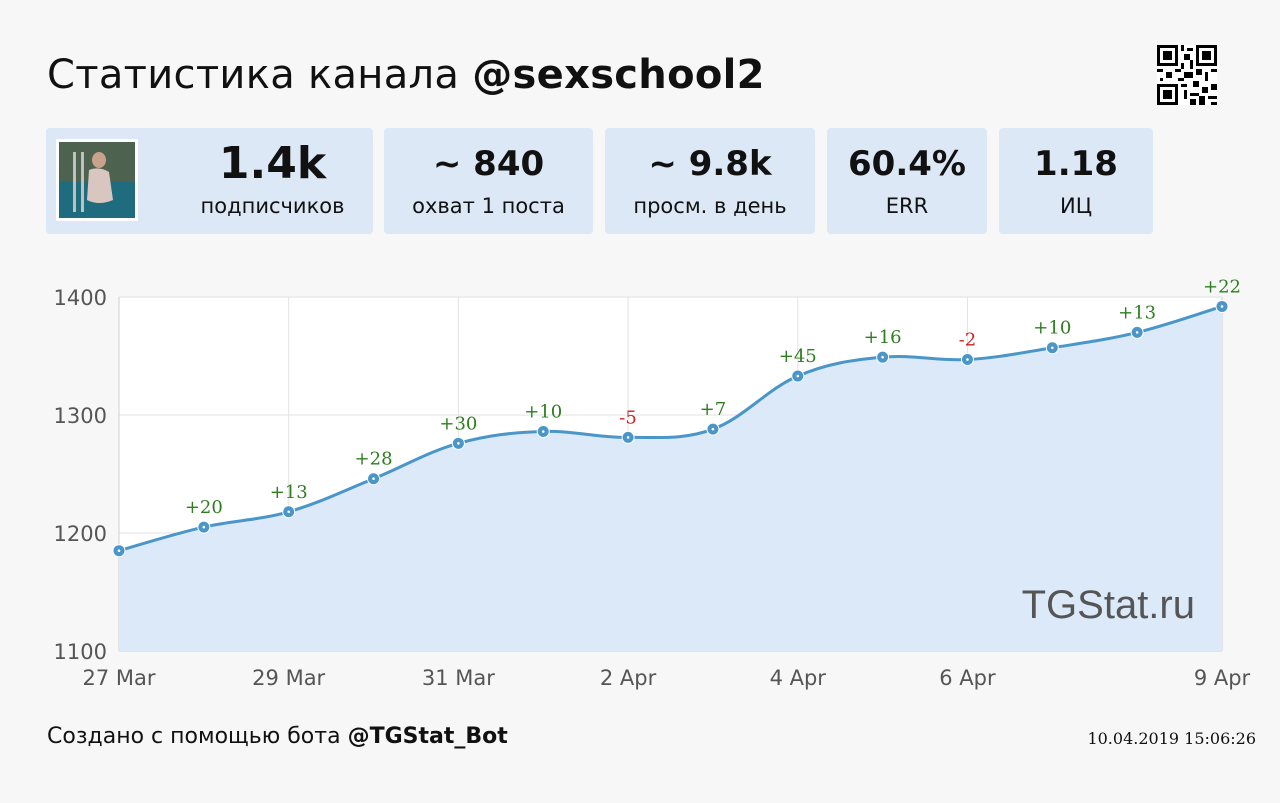 The image size is (1280, 803). I want to click on x-tick-label: 6 Apr, so click(967, 678).